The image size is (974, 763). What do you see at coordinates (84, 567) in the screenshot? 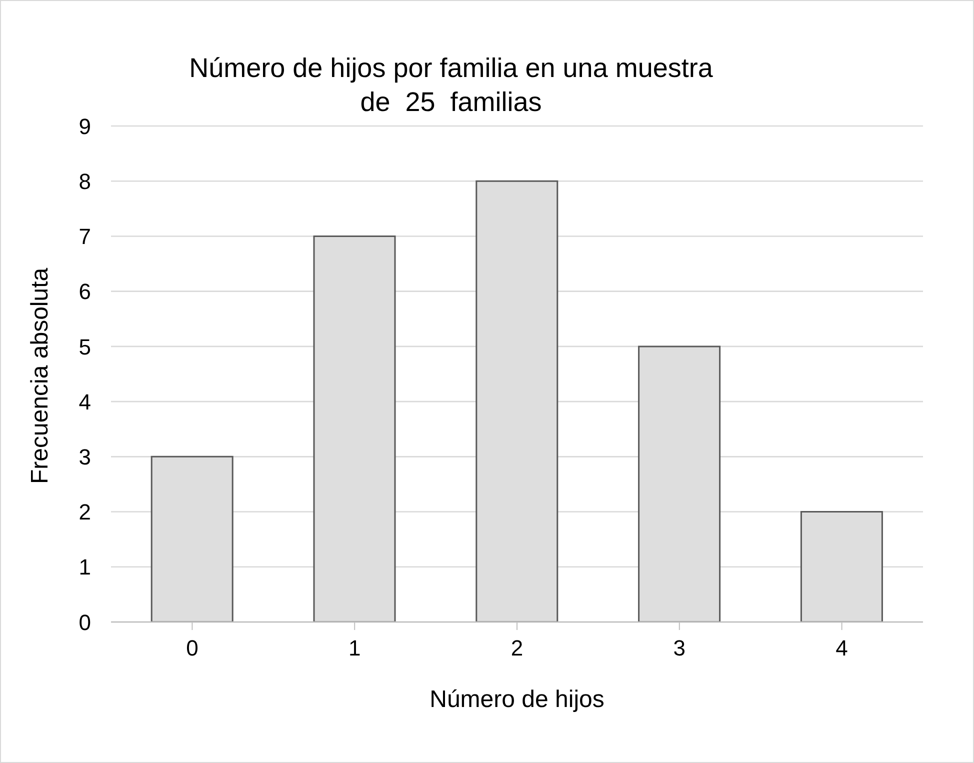
I see `y-tick-label: 1` at bounding box center [84, 567].